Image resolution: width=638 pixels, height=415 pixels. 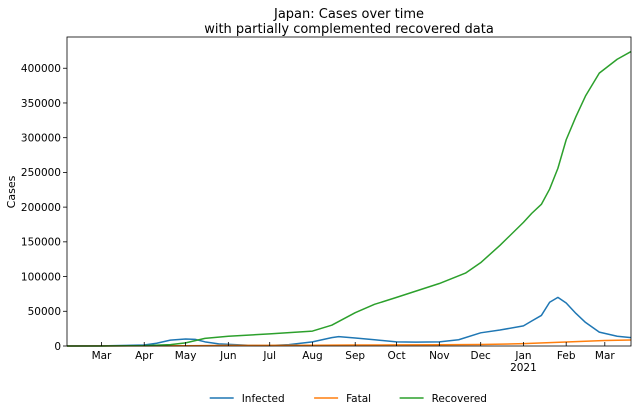 What do you see at coordinates (269, 356) in the screenshot?
I see `x-tick-label: Jul` at bounding box center [269, 356].